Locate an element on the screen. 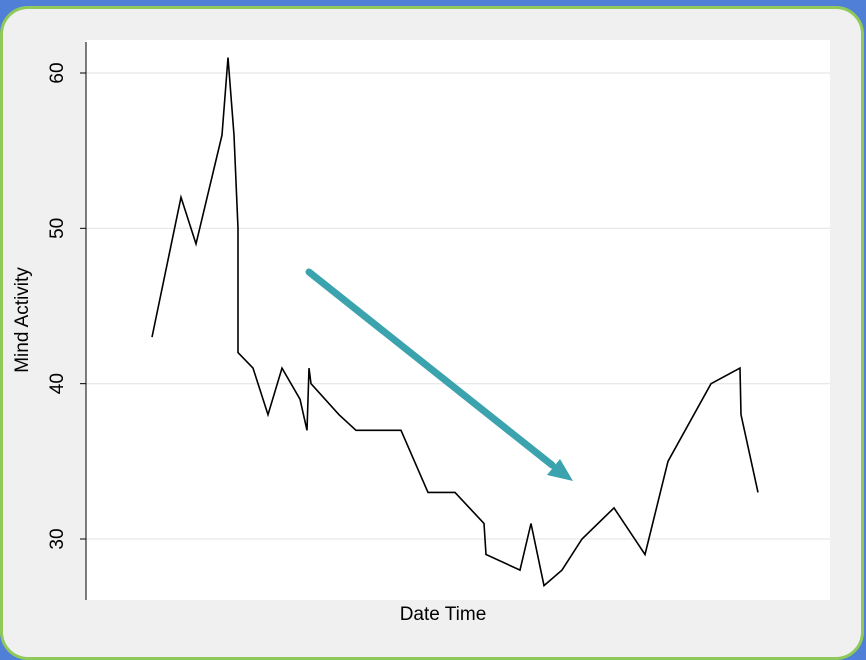 The image size is (866, 660). y-tick-label-40: 40 is located at coordinates (57, 383).